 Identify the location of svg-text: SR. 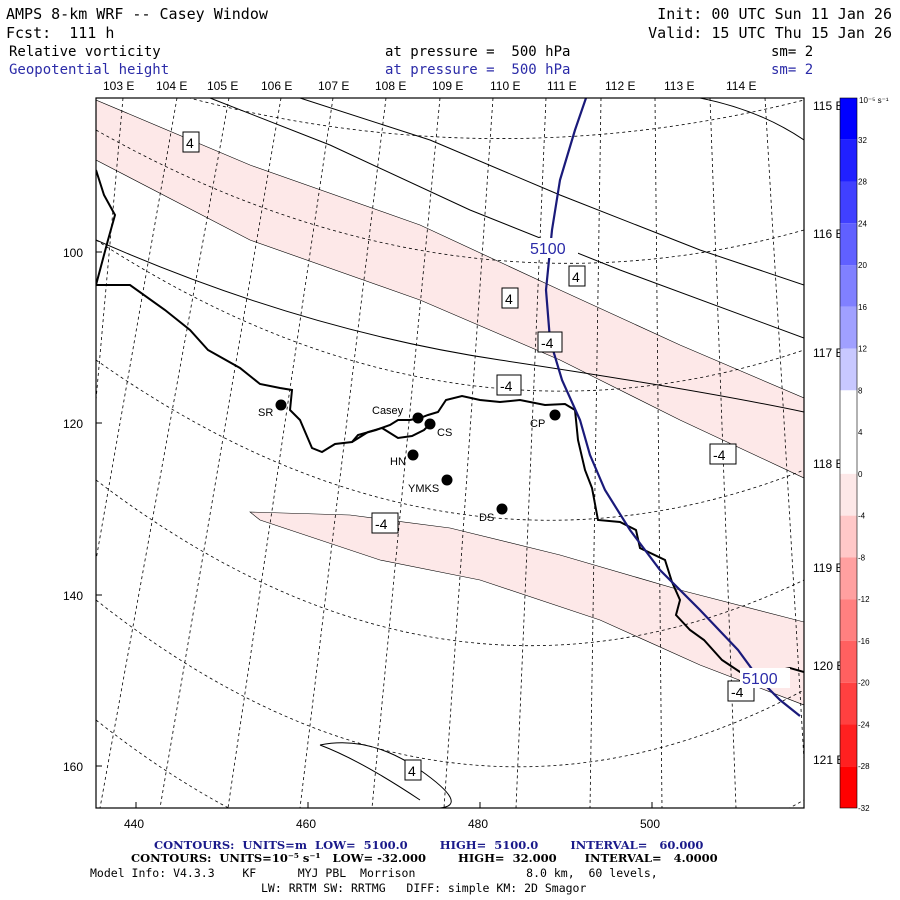
(265, 413).